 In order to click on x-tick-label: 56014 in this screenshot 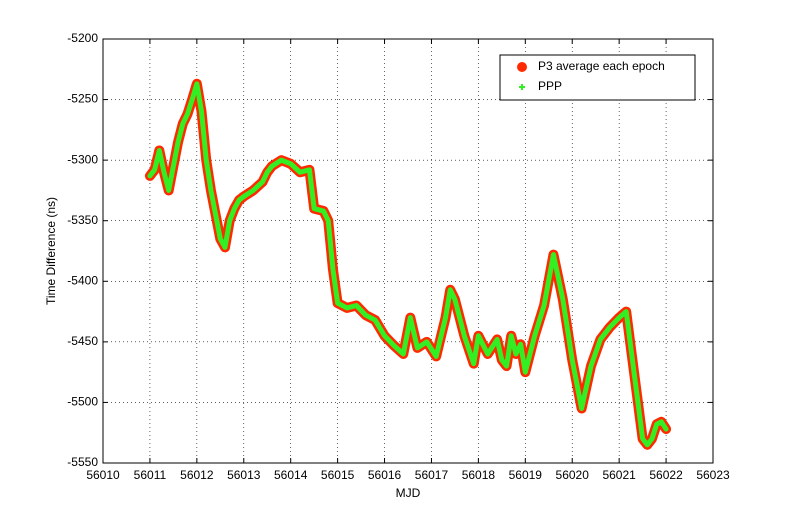, I will do `click(291, 475)`.